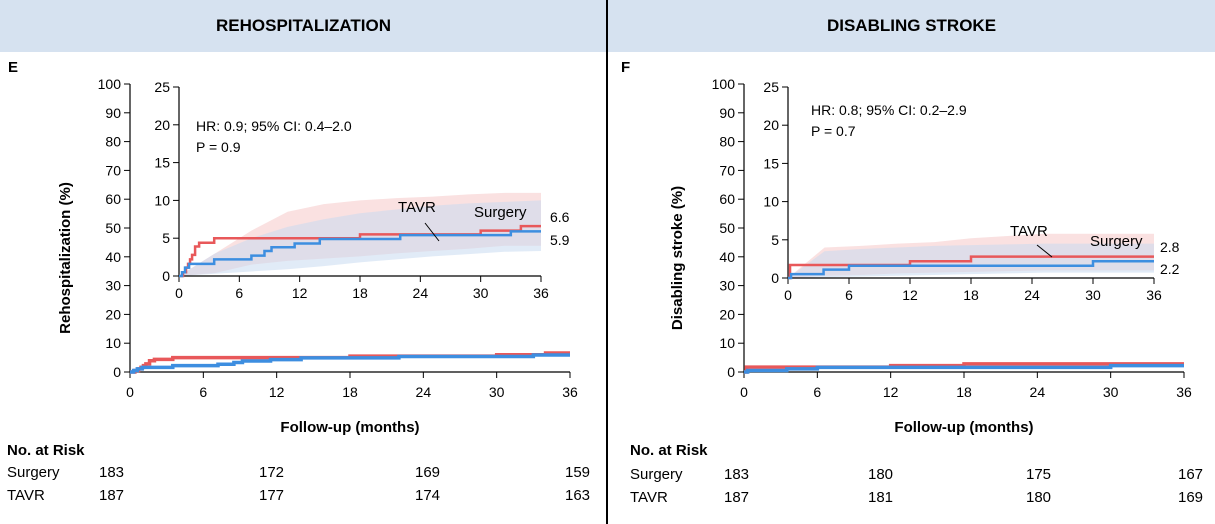 The image size is (1215, 524). Describe the element at coordinates (560, 217) in the screenshot. I see `surgery-end-value: 6.6` at that location.